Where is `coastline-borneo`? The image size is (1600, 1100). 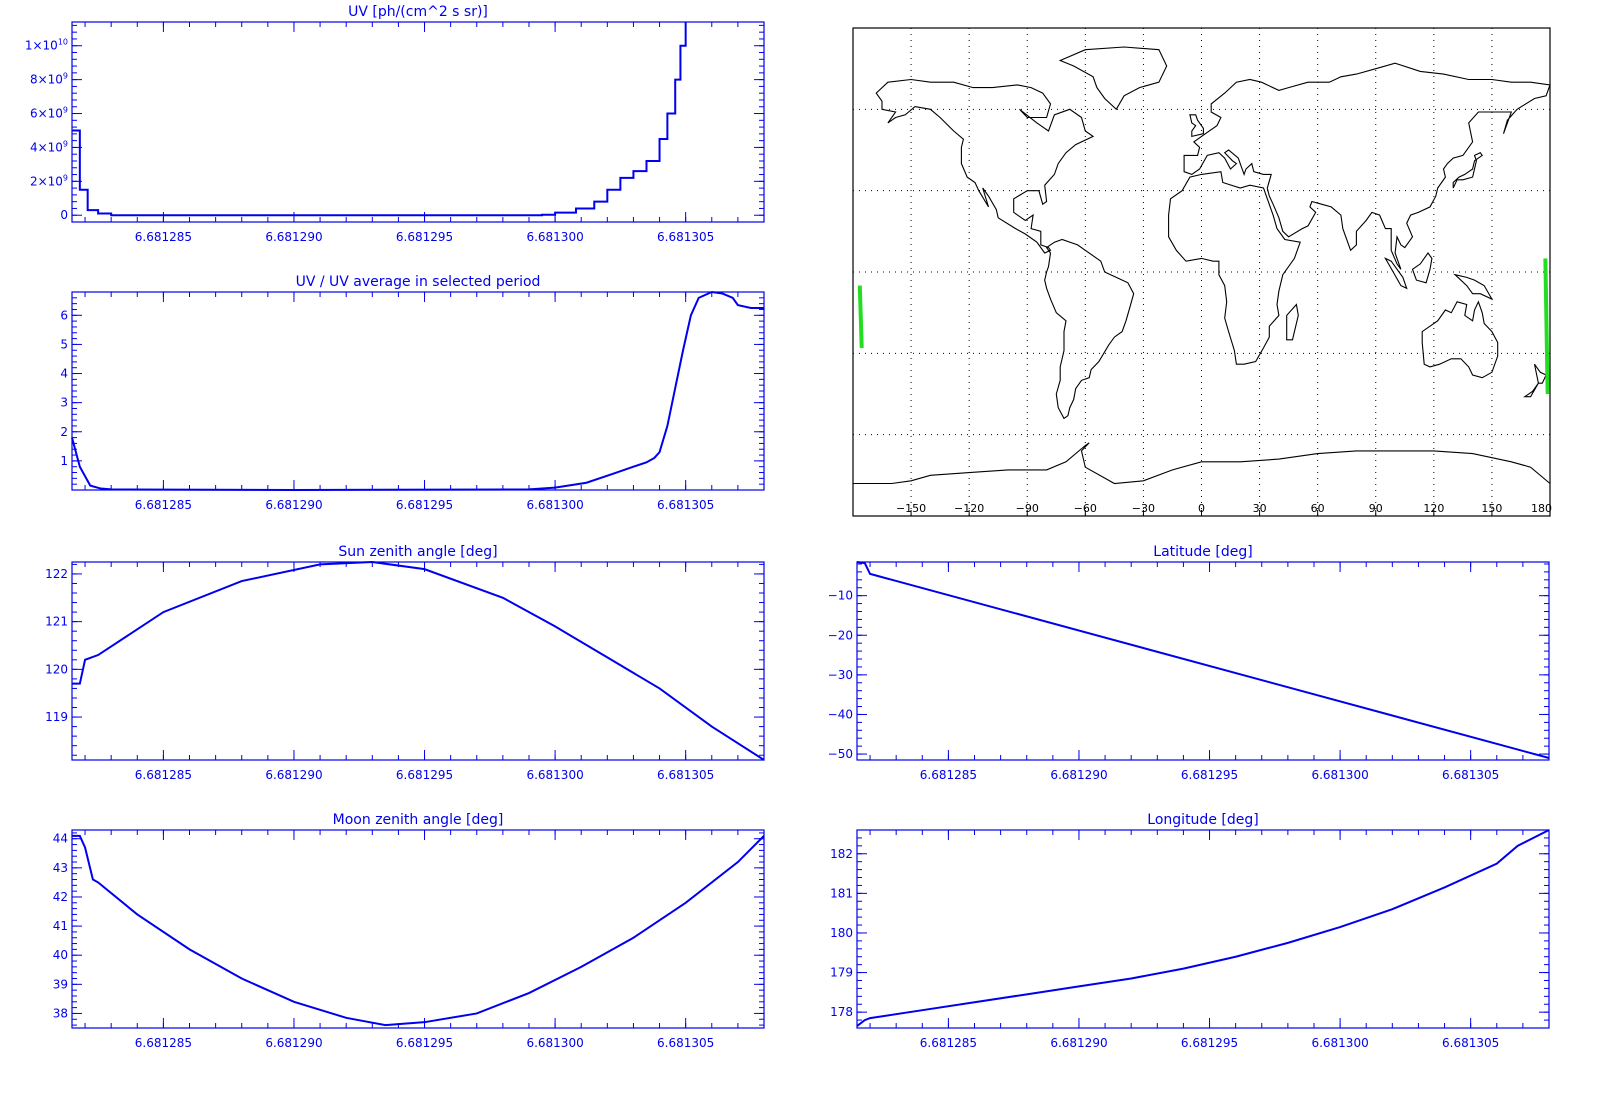
coastline-borneo is located at coordinates (1422, 268).